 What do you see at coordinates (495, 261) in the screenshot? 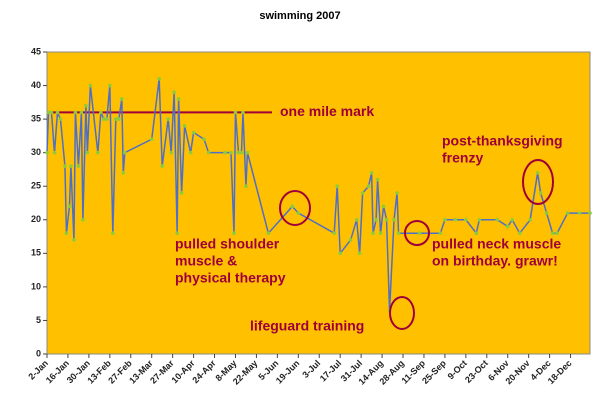
I see `annotation: on birthday. grawr!` at bounding box center [495, 261].